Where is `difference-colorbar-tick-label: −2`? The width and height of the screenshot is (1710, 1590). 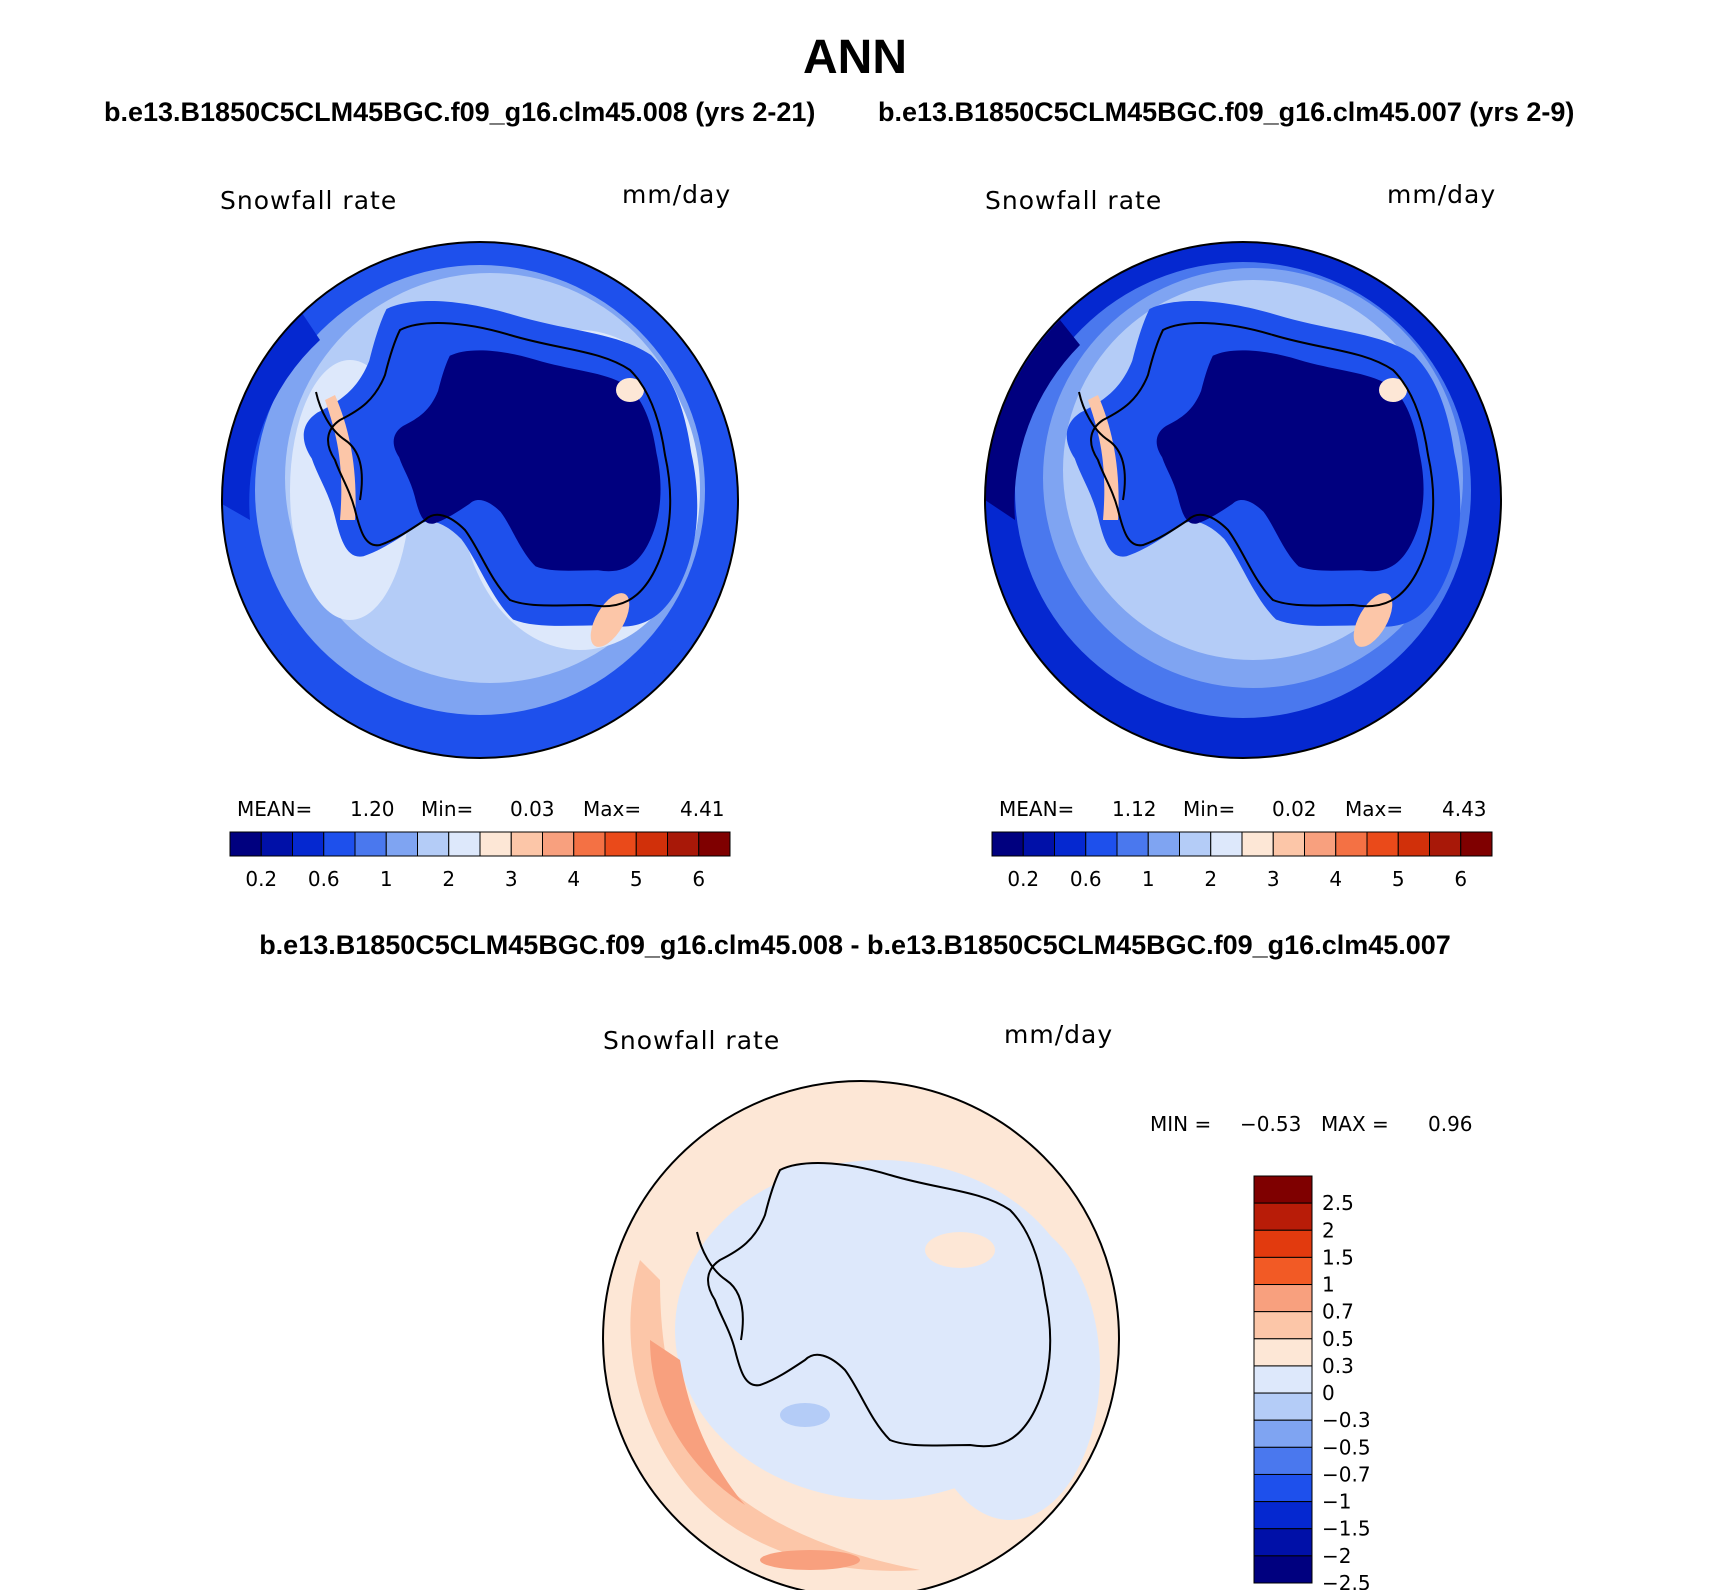
difference-colorbar-tick-label: −2 is located at coordinates (1336, 1556).